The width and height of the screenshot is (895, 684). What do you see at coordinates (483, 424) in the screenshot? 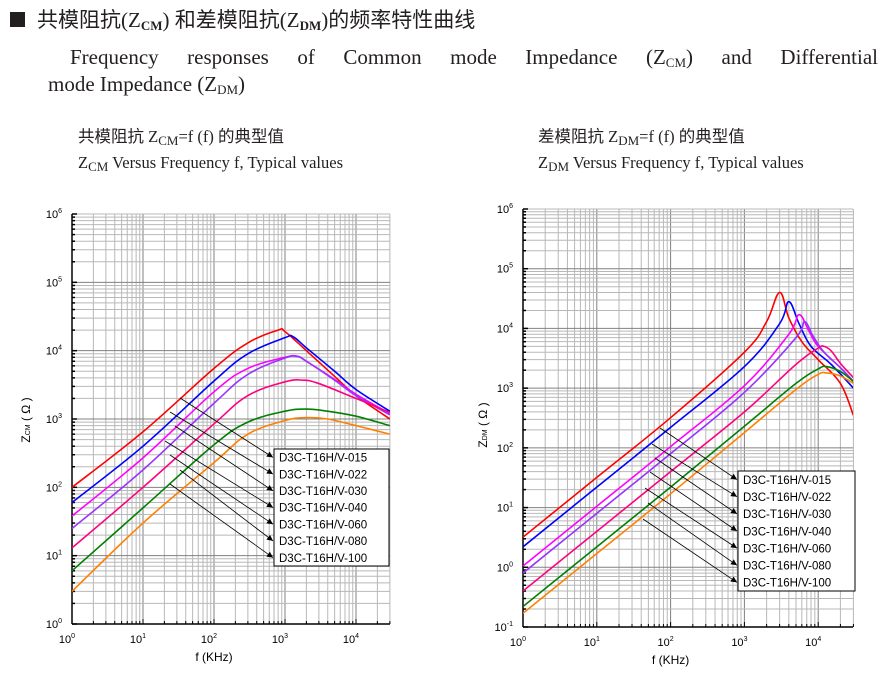
I see `dm-y-axis-label: ZDM ( Ω )` at bounding box center [483, 424].